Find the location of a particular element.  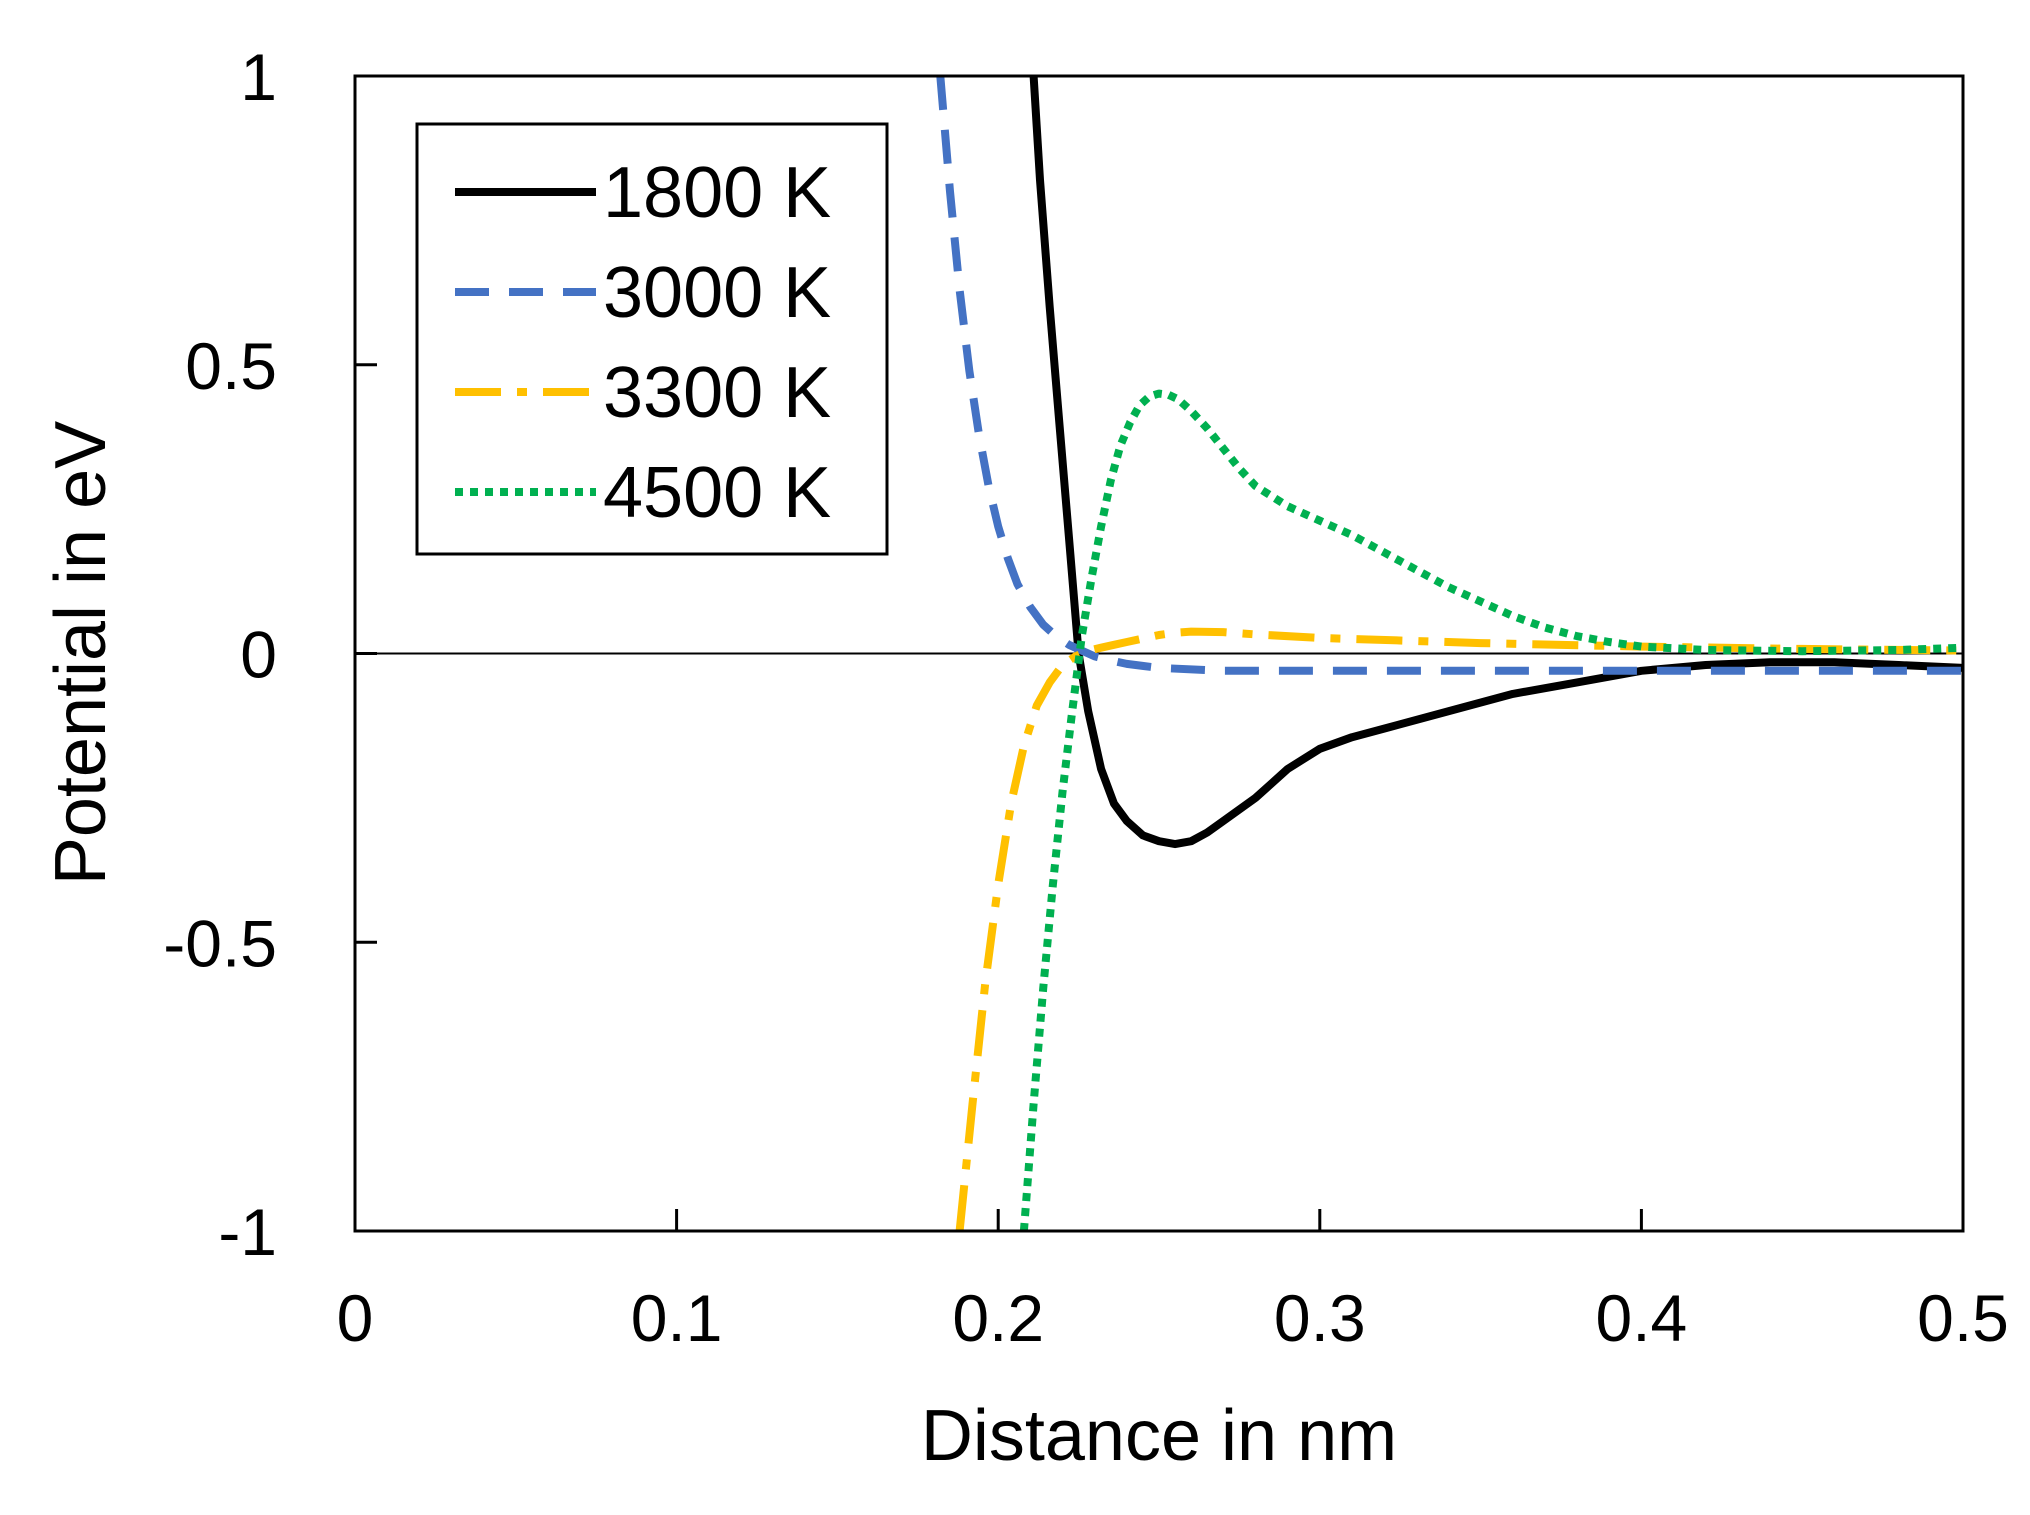

legend-label: 4500 K is located at coordinates (717, 493).